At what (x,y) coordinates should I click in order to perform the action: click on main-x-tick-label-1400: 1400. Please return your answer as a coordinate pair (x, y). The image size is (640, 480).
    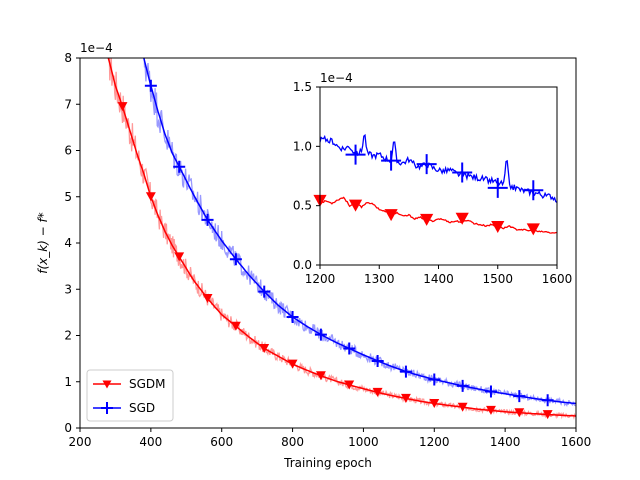
    Looking at the image, I should click on (505, 442).